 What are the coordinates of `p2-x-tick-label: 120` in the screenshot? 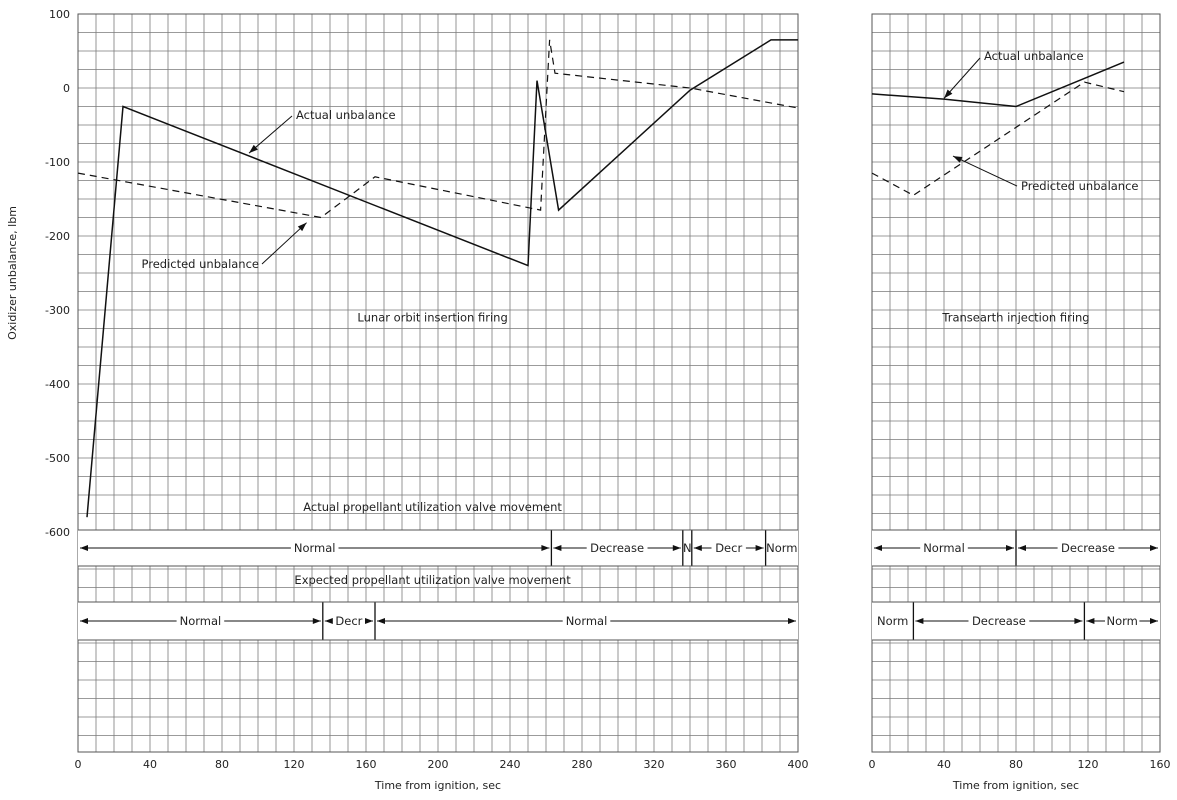 It's located at (1088, 764).